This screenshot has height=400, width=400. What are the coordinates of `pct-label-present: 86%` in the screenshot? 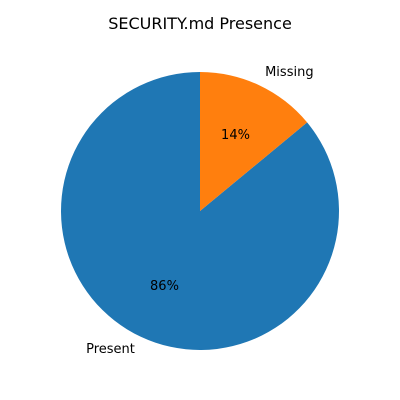 It's located at (164, 286).